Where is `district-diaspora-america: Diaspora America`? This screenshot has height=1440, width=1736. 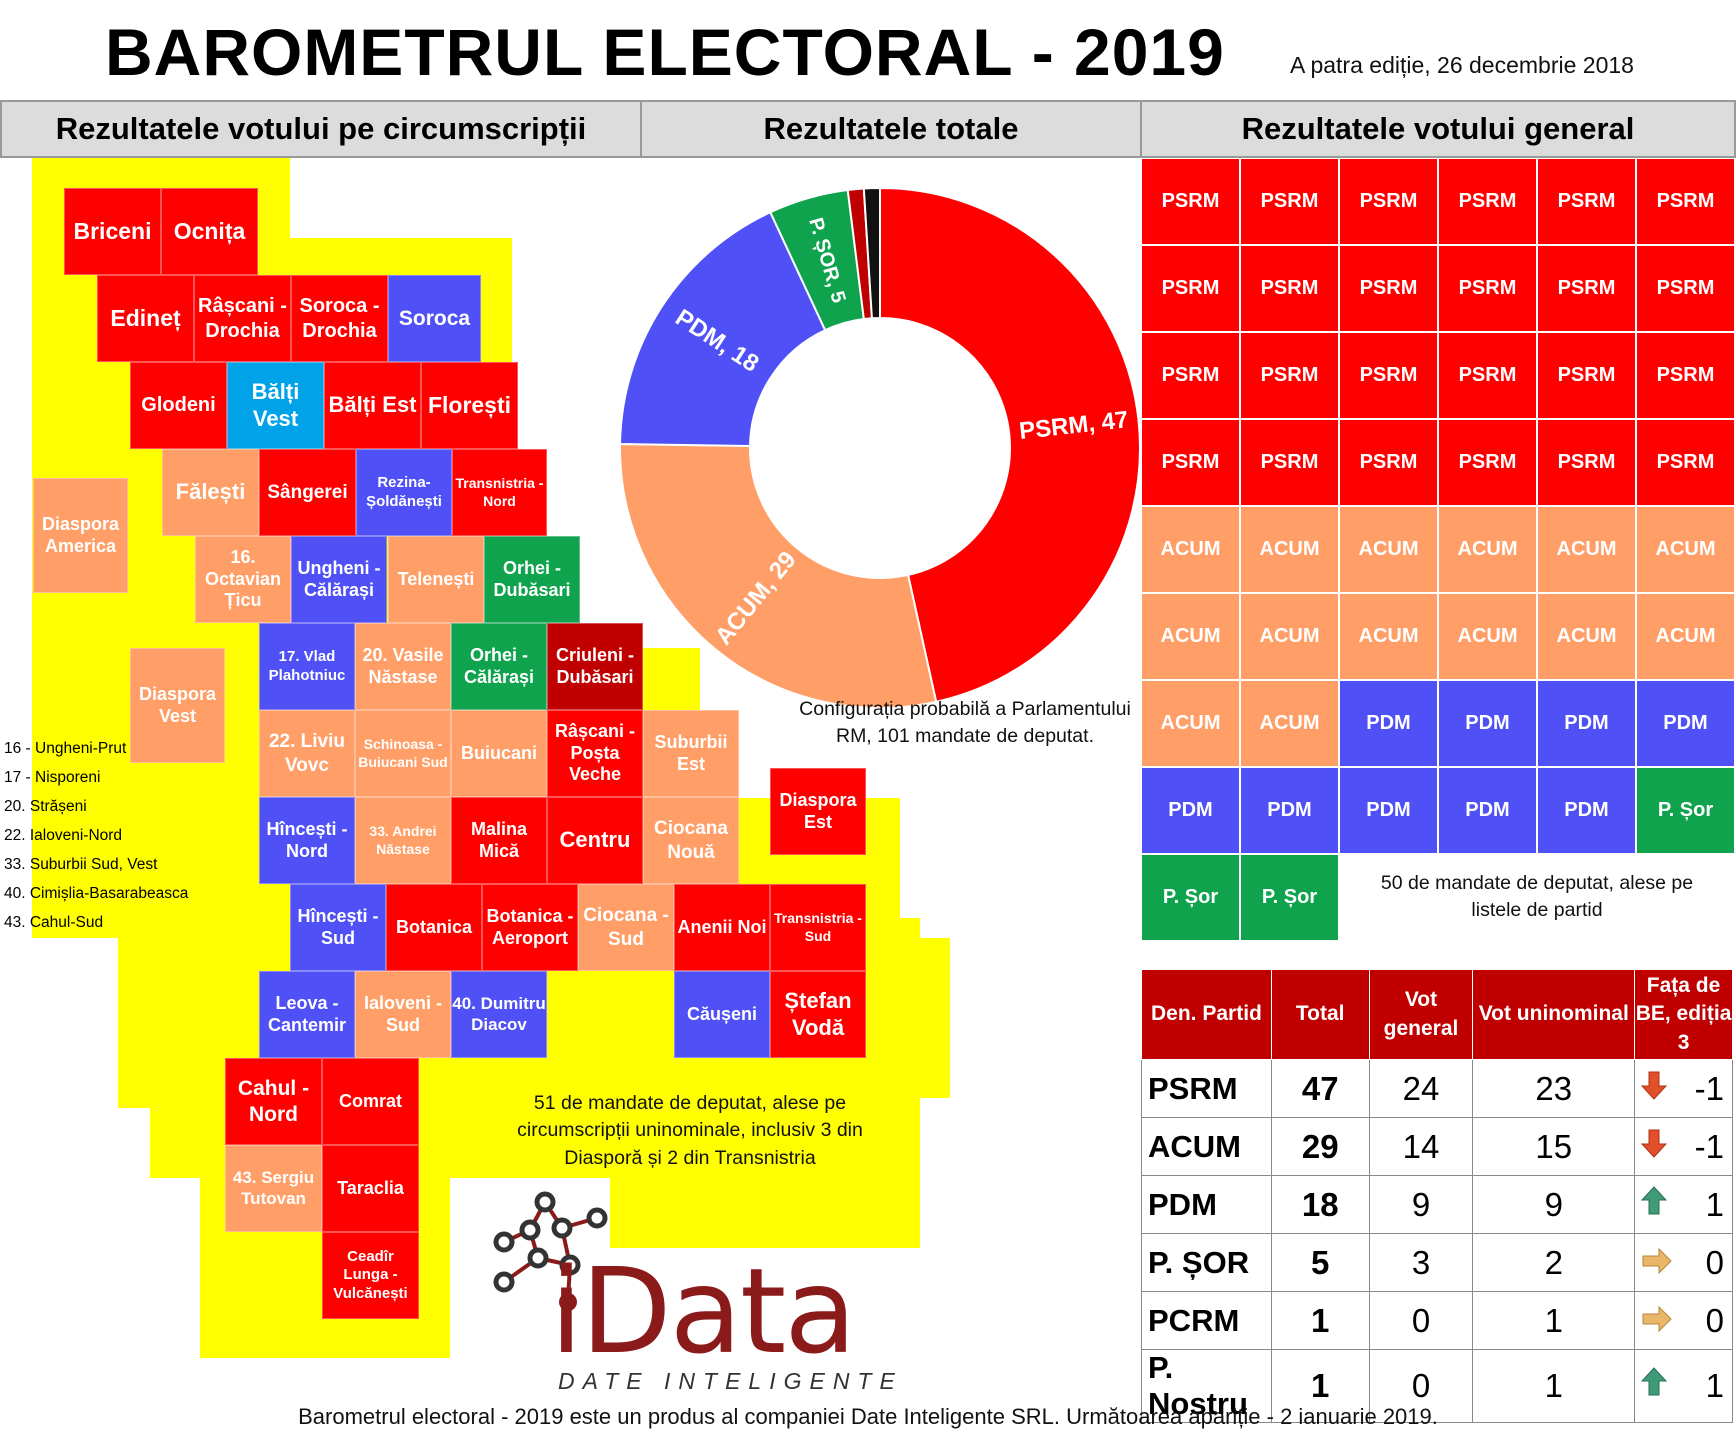 district-diaspora-america: Diaspora America is located at coordinates (80, 535).